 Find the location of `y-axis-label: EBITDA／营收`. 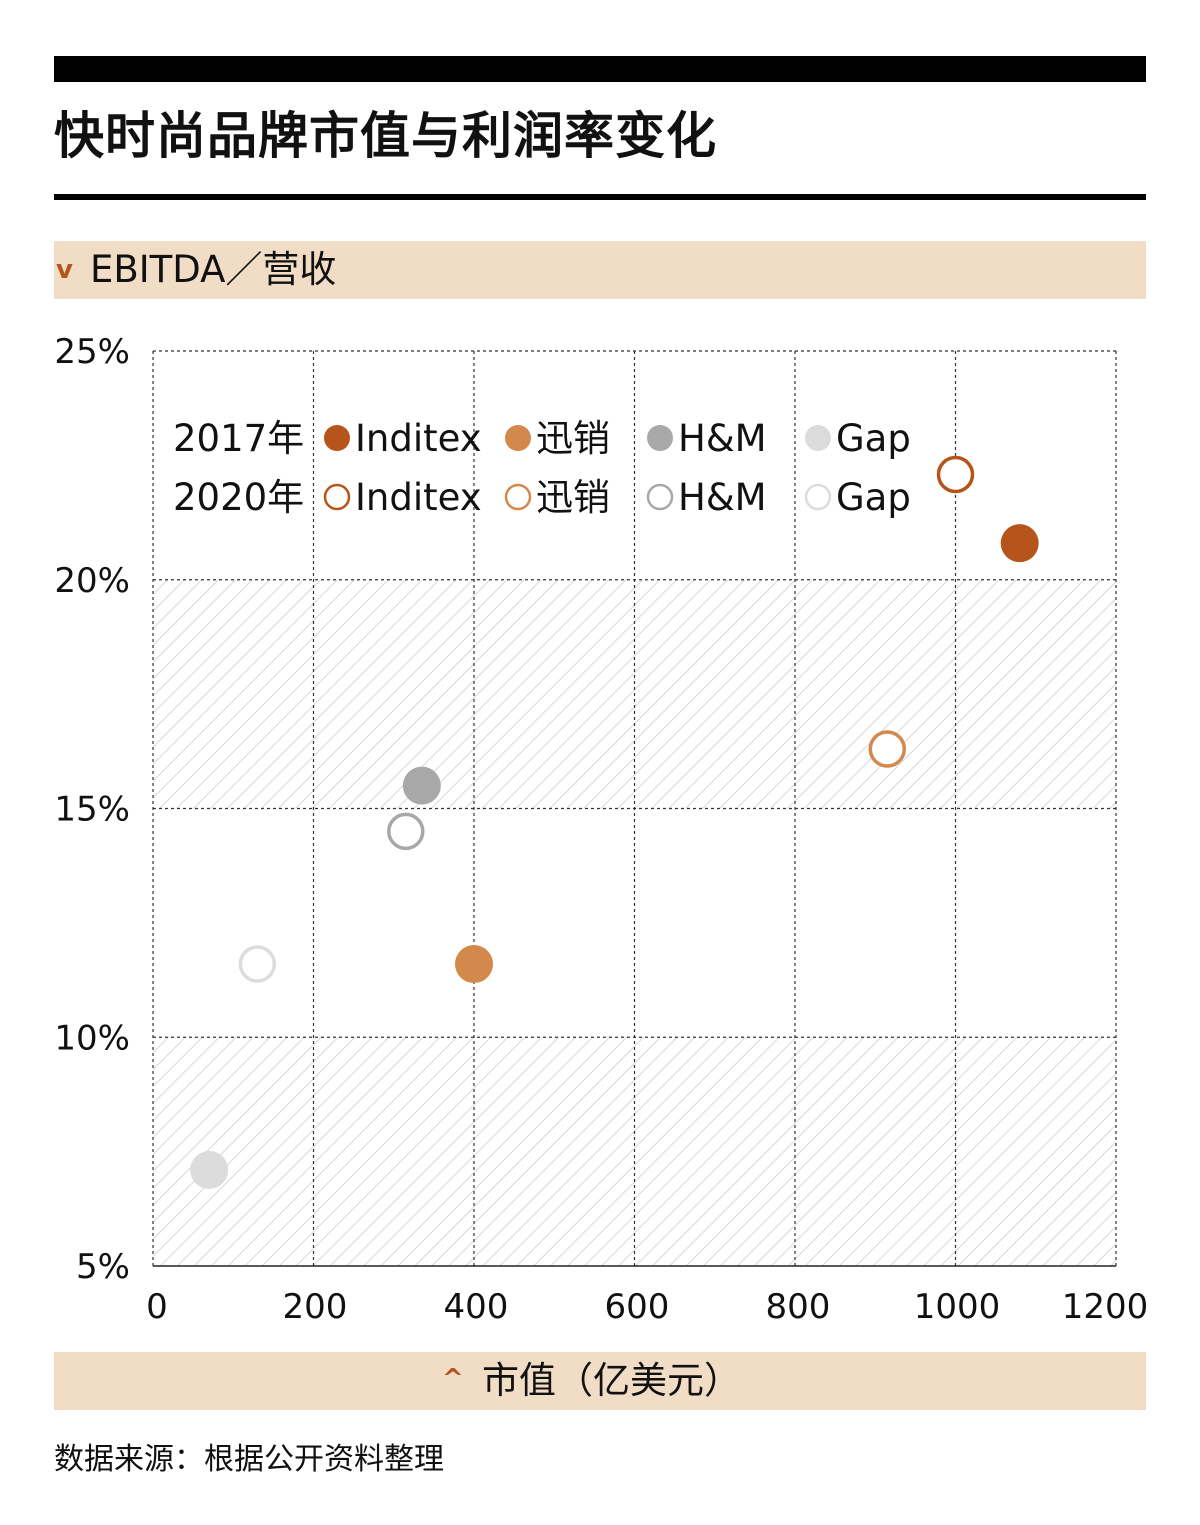

y-axis-label: EBITDA／营收 is located at coordinates (213, 269).